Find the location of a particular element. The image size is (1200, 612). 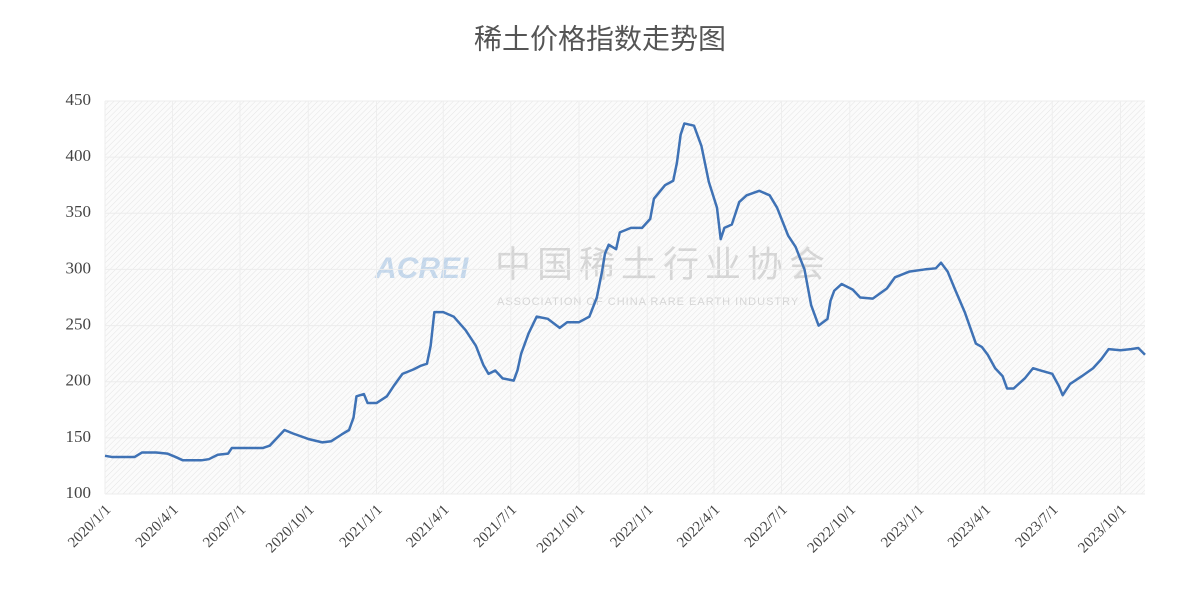

x-tick-label: 2021/4/1 is located at coordinates (427, 526).